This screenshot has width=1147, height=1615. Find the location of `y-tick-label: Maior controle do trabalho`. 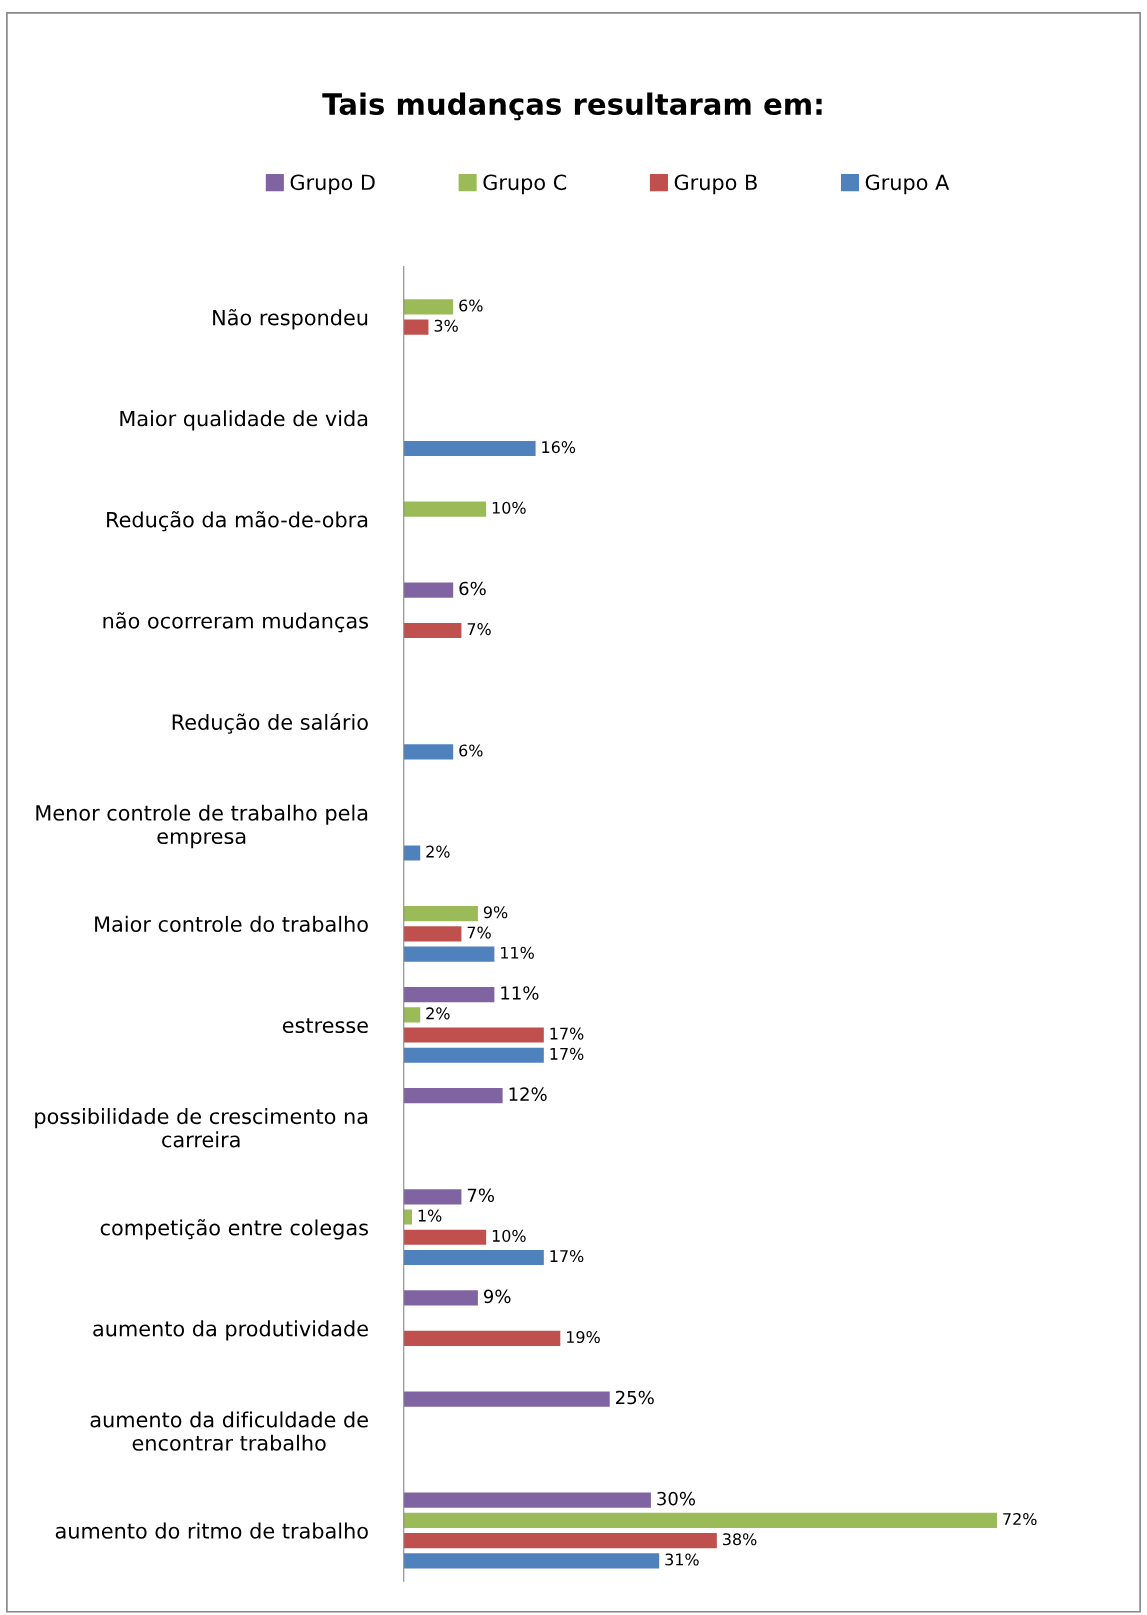

y-tick-label: Maior controle do trabalho is located at coordinates (231, 923).